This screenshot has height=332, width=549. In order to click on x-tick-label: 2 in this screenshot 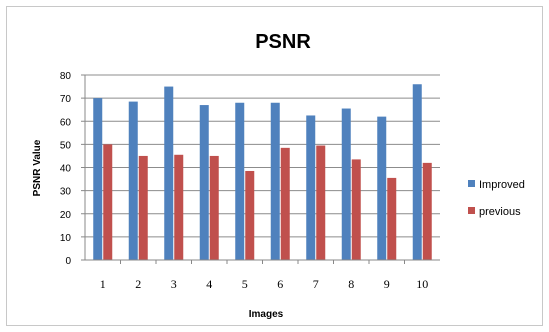, I will do `click(138, 284)`.